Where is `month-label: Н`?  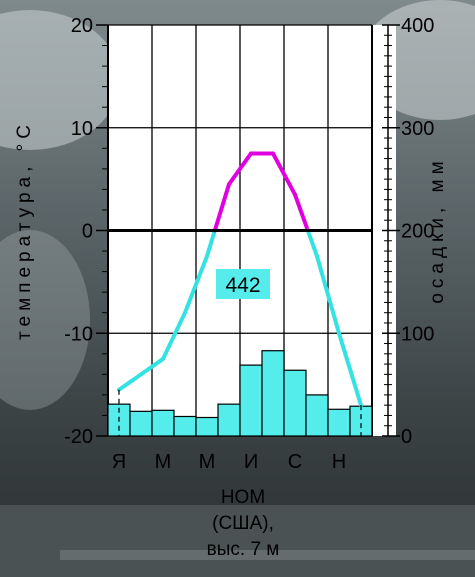
month-label: Н is located at coordinates (339, 462).